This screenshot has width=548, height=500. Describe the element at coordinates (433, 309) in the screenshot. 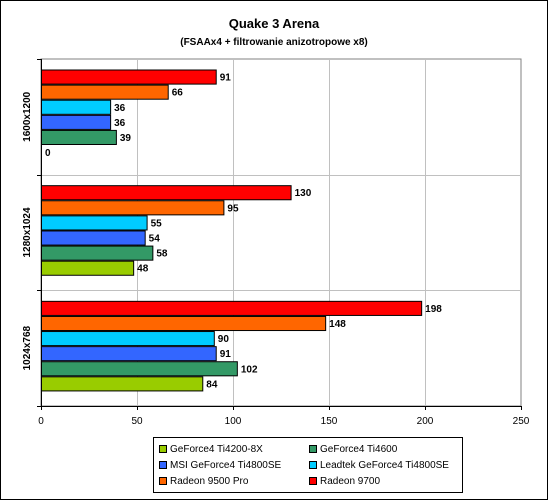

I see `data-label: 198` at that location.